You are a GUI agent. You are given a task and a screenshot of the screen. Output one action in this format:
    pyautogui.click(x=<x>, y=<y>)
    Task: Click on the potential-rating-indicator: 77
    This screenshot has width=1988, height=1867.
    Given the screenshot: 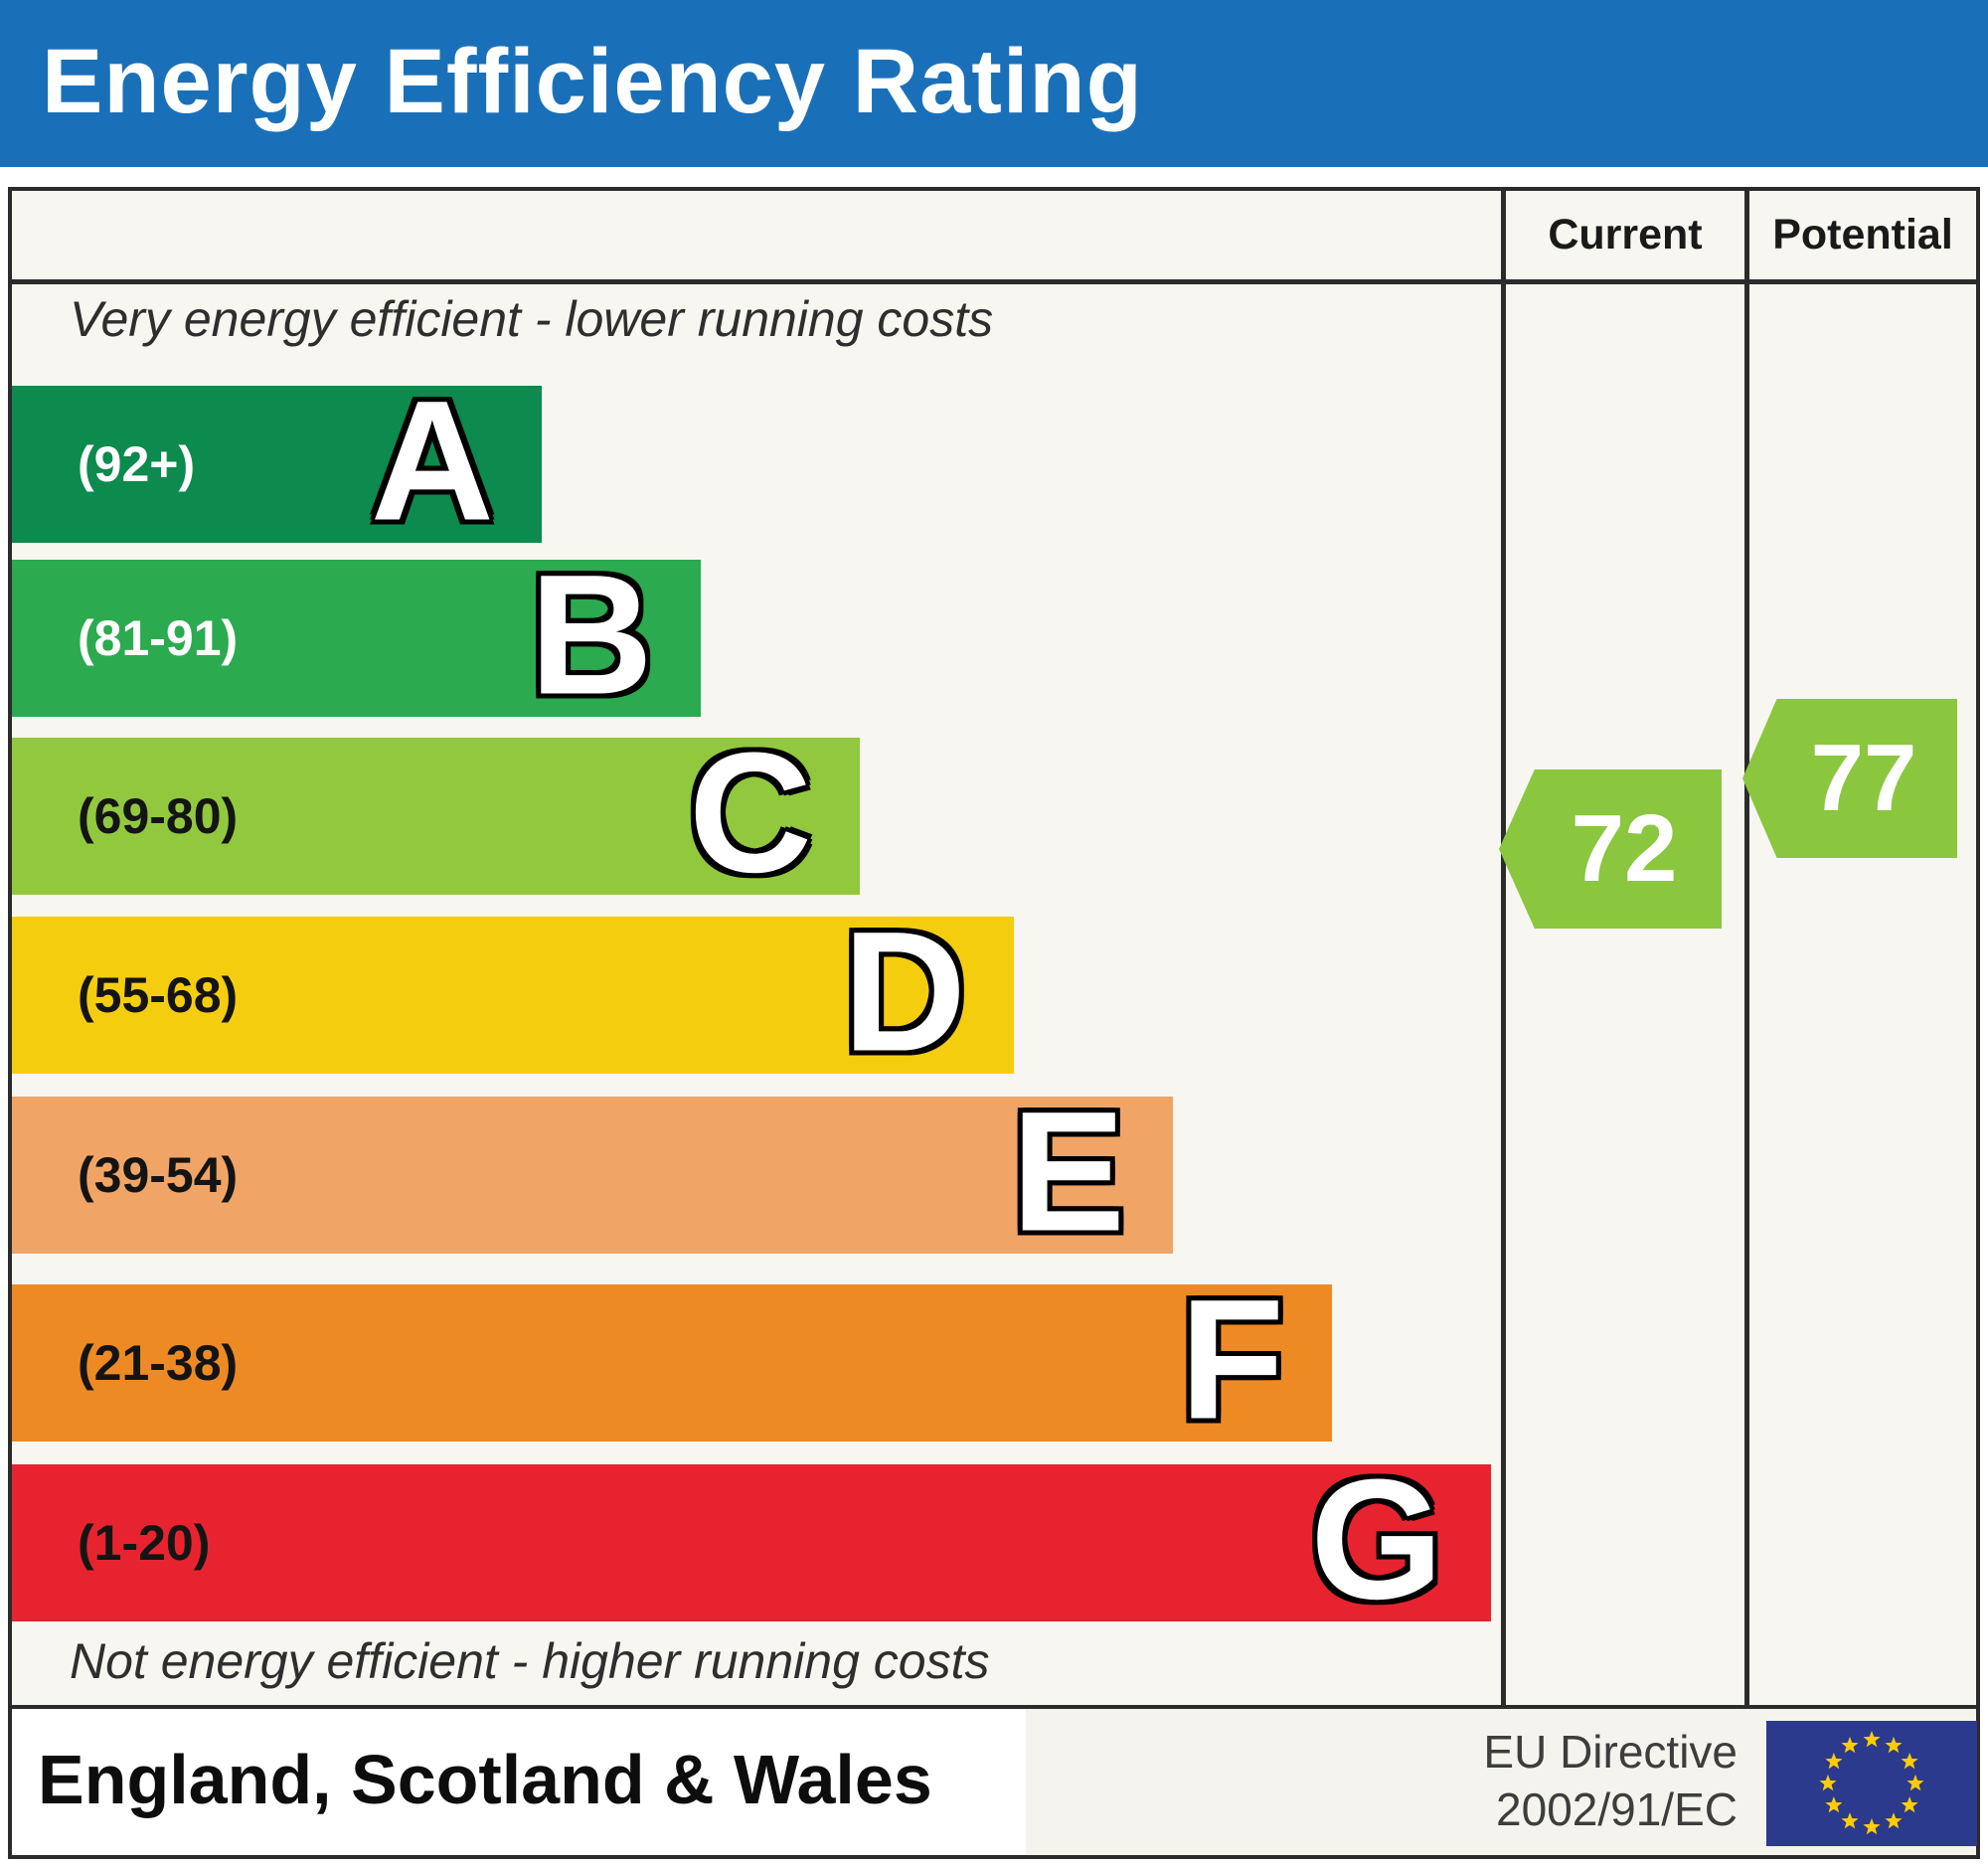 What is the action you would take?
    pyautogui.click(x=1849, y=778)
    